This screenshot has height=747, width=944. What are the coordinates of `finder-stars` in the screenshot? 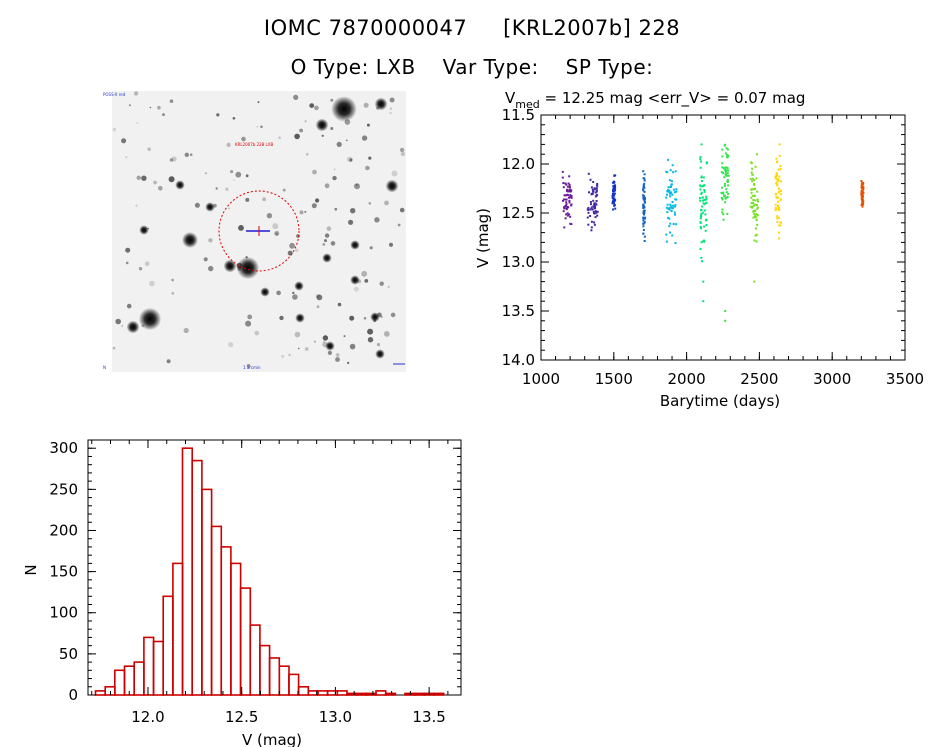 It's located at (259, 229).